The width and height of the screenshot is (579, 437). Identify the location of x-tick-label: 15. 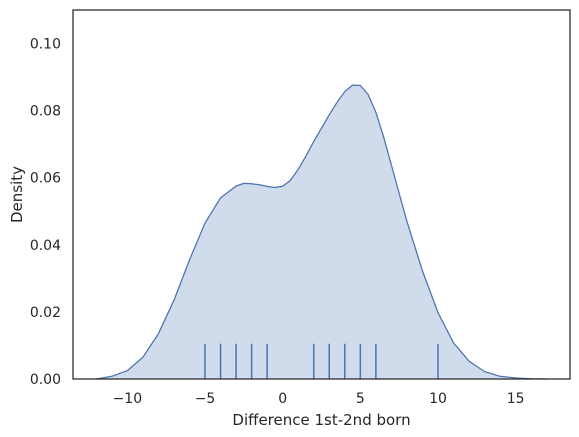
(516, 399).